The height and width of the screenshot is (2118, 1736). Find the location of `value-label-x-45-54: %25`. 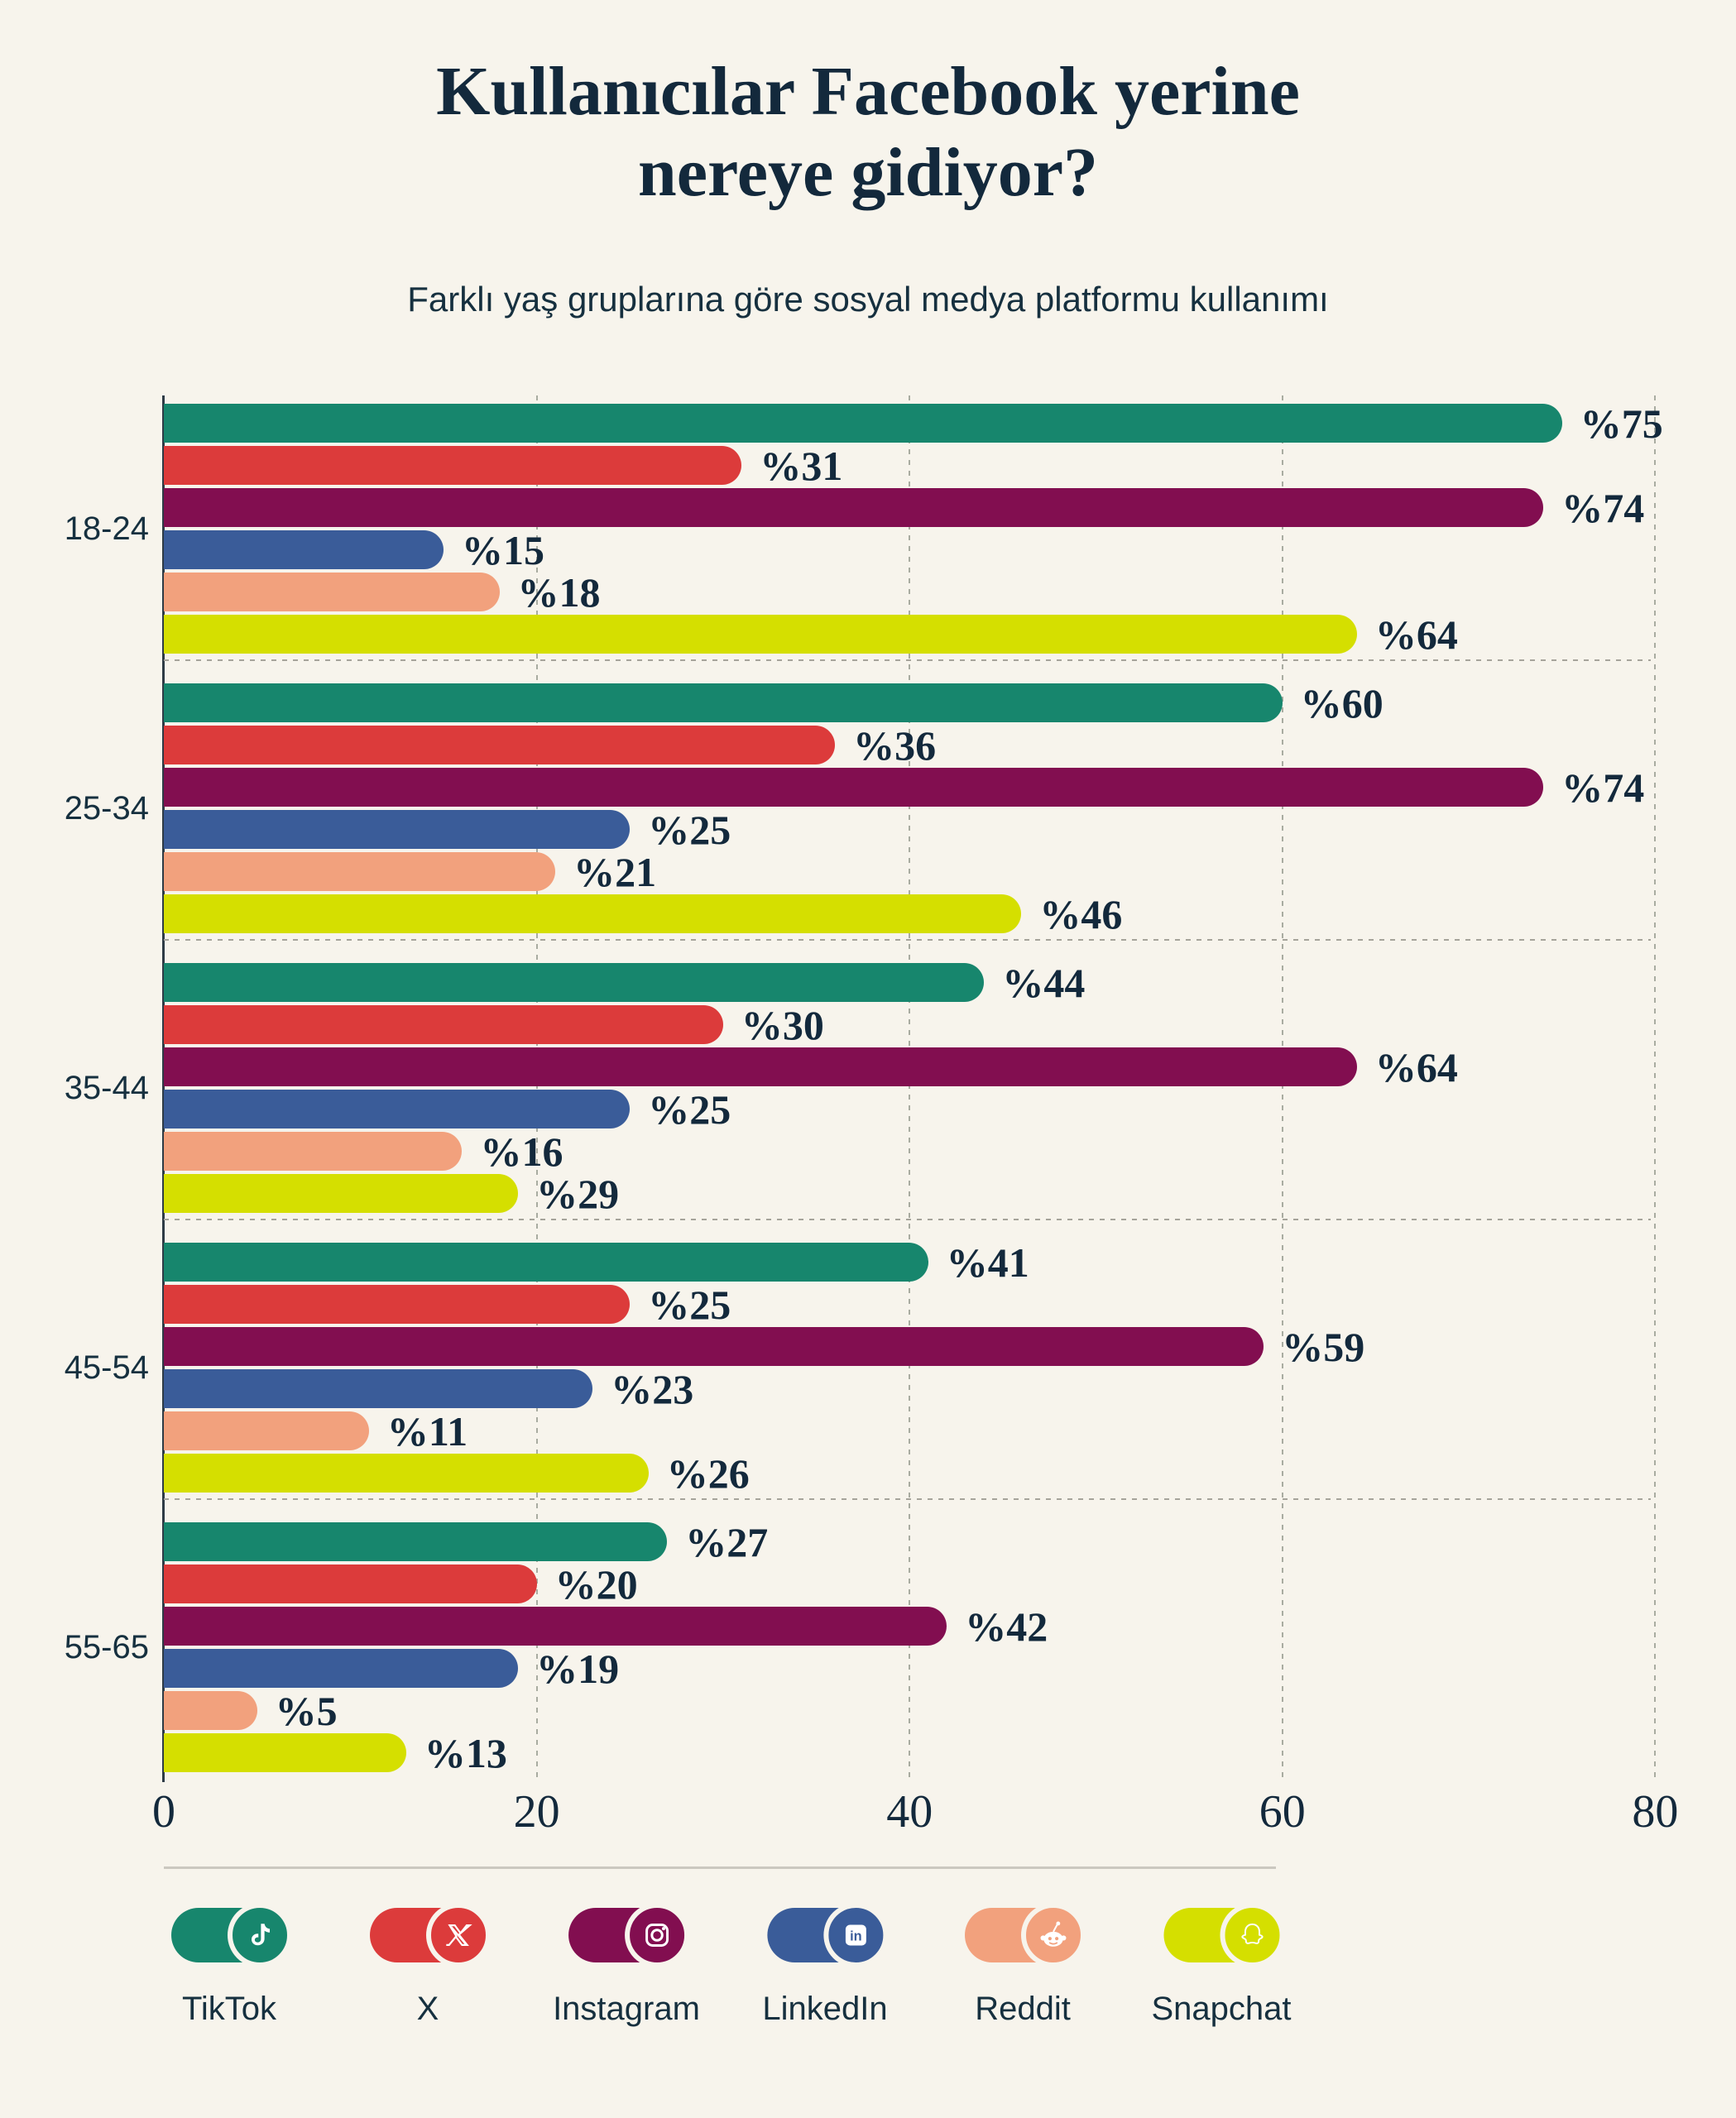

value-label-x-45-54: %25 is located at coordinates (690, 1305).